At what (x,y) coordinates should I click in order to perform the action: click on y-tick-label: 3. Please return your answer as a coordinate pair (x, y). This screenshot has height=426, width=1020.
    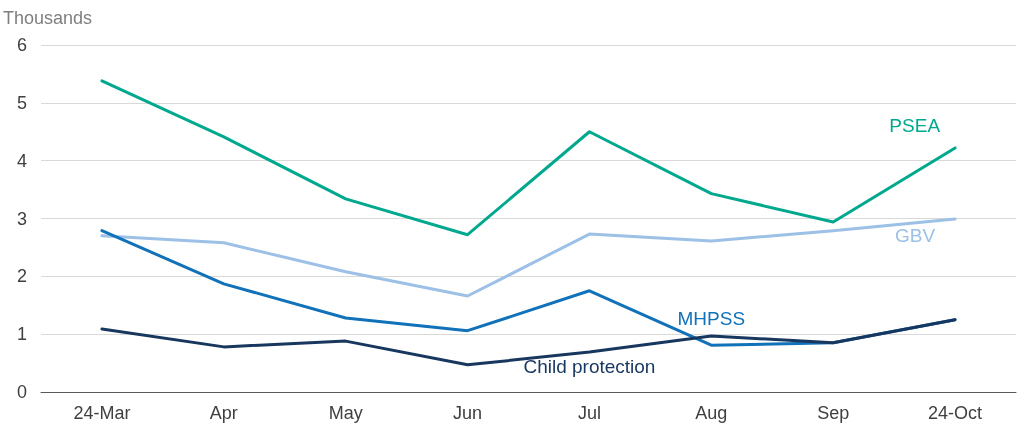
    Looking at the image, I should click on (22, 218).